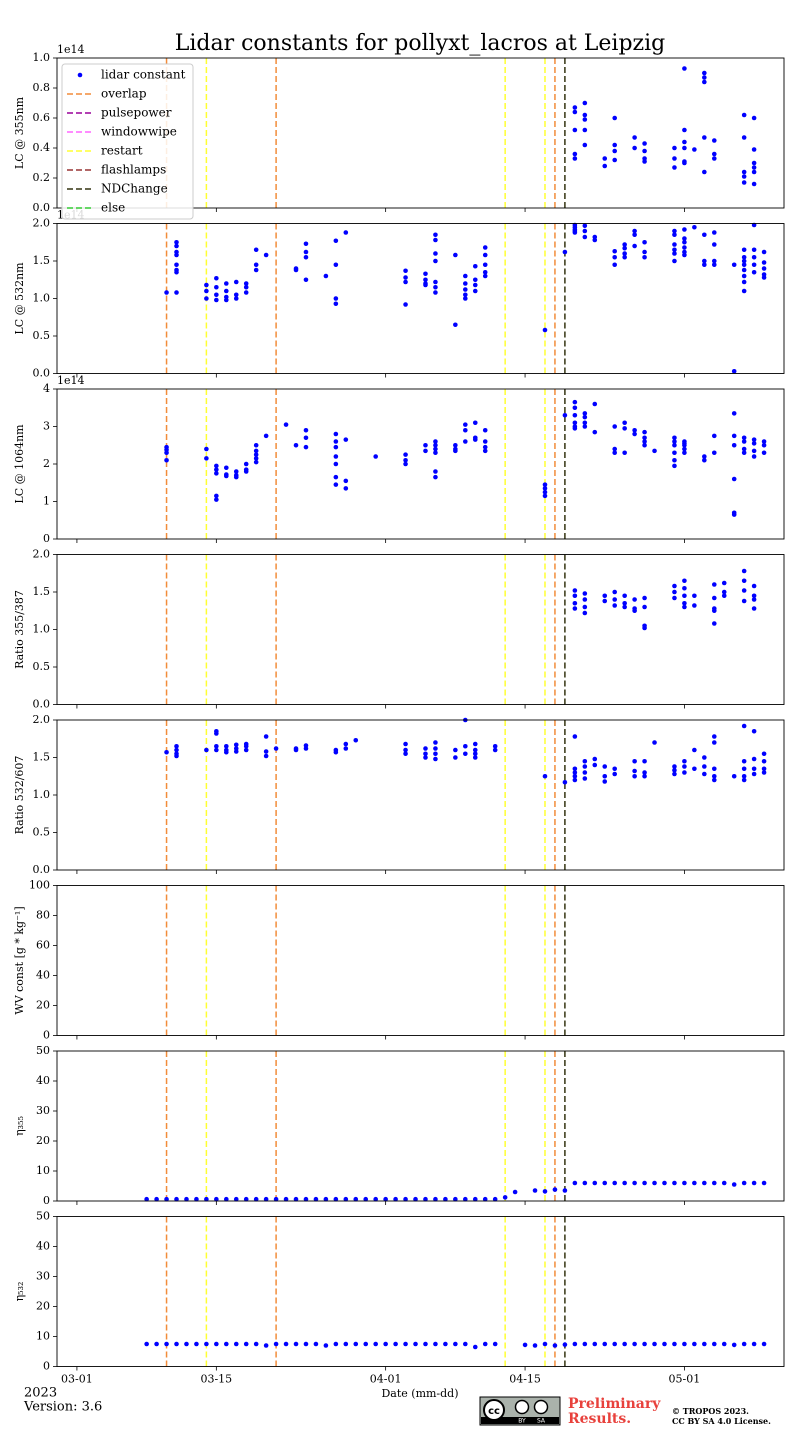 The width and height of the screenshot is (800, 1440). Describe the element at coordinates (43, 1336) in the screenshot. I see `y-tick-label: 10` at that location.